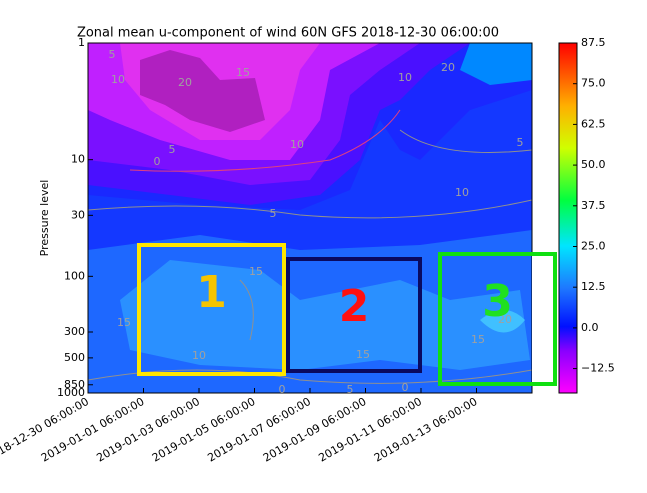  What do you see at coordinates (543, 319) in the screenshot?
I see `blank-area` at bounding box center [543, 319].